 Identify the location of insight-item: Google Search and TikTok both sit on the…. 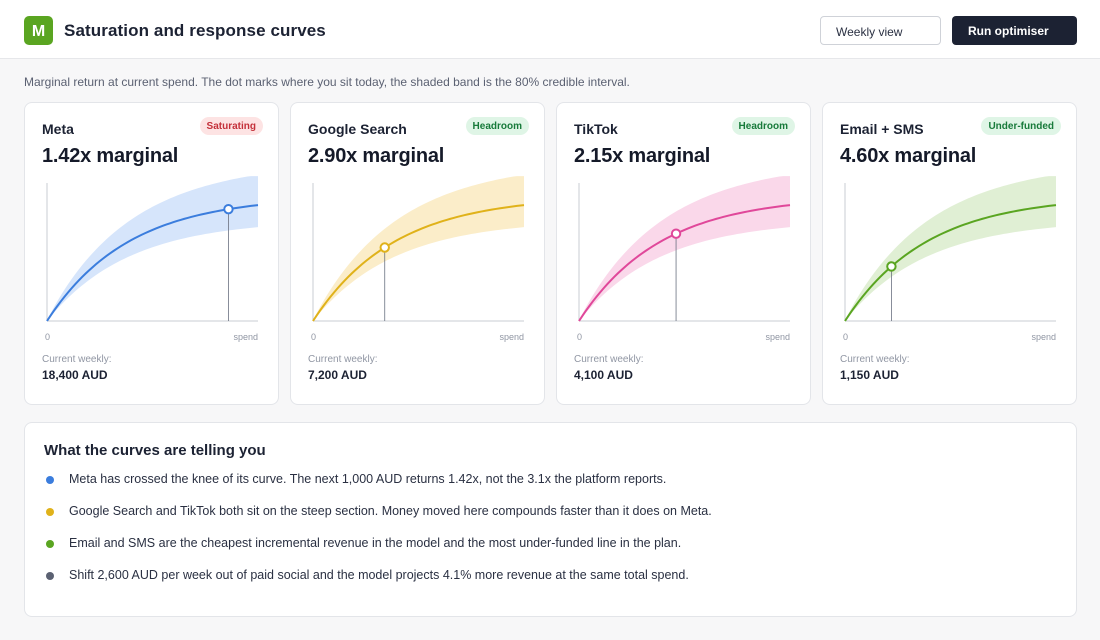
(550, 512).